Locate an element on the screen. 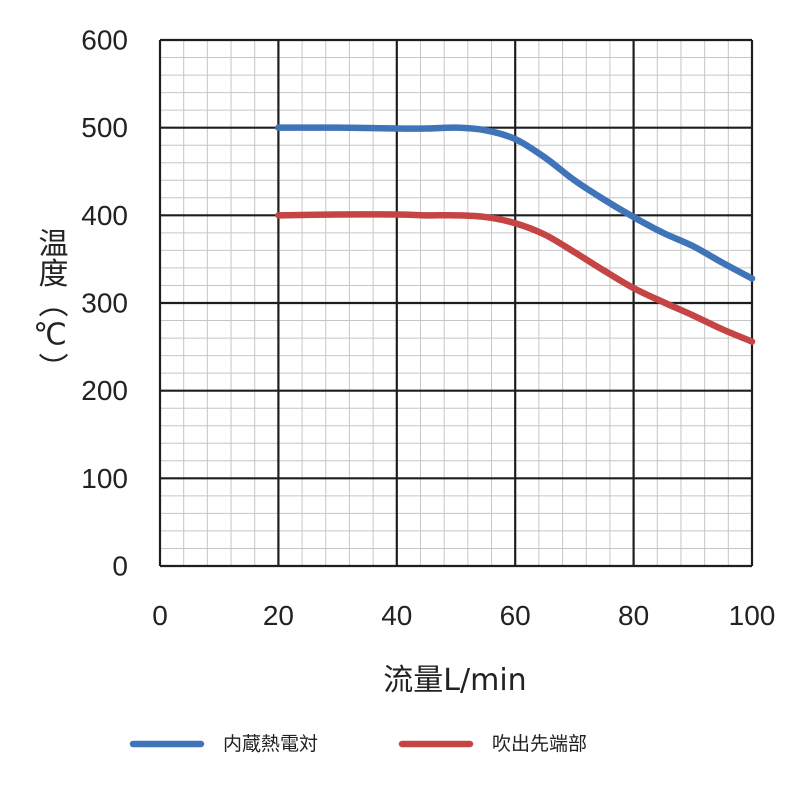  x-tick-label: 20 is located at coordinates (278, 615).